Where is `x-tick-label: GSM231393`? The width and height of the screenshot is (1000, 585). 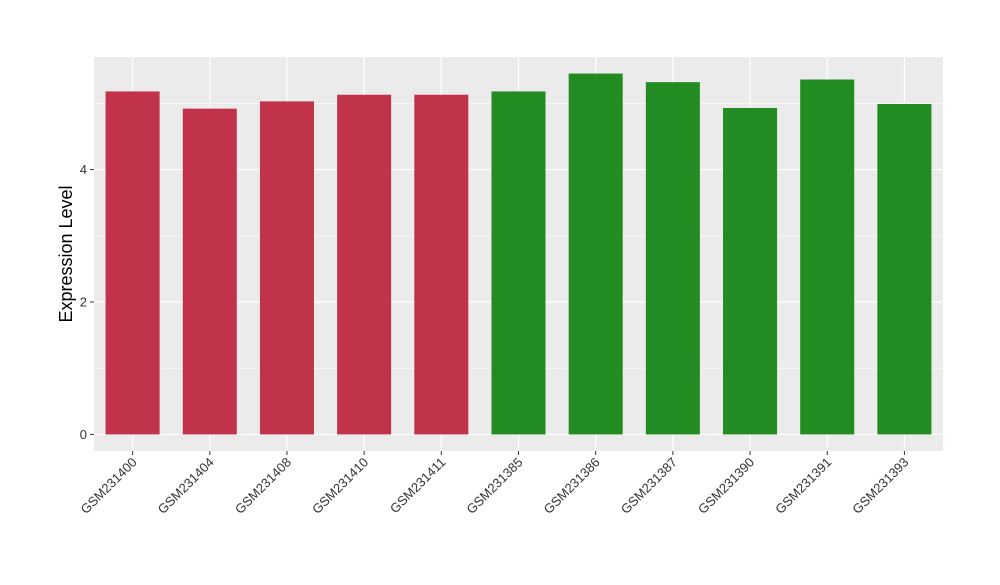 x-tick-label: GSM231393 is located at coordinates (880, 486).